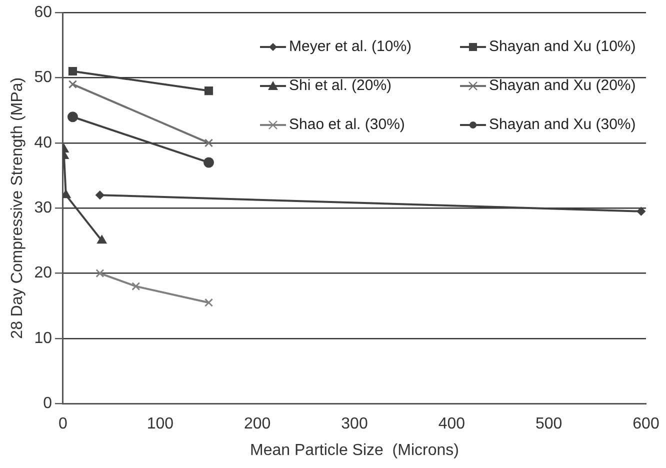  Describe the element at coordinates (43, 77) in the screenshot. I see `y-tick-label: 50` at that location.